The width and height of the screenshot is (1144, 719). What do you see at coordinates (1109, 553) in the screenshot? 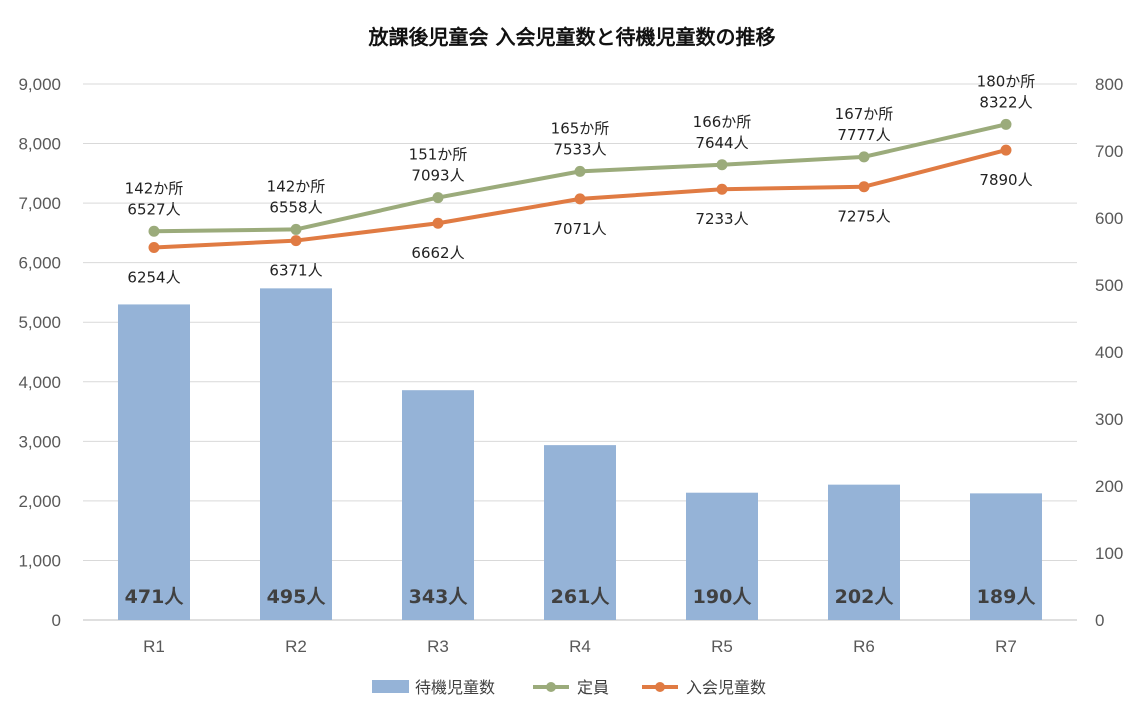
I see `y-right-tick-label: 100` at bounding box center [1109, 553].